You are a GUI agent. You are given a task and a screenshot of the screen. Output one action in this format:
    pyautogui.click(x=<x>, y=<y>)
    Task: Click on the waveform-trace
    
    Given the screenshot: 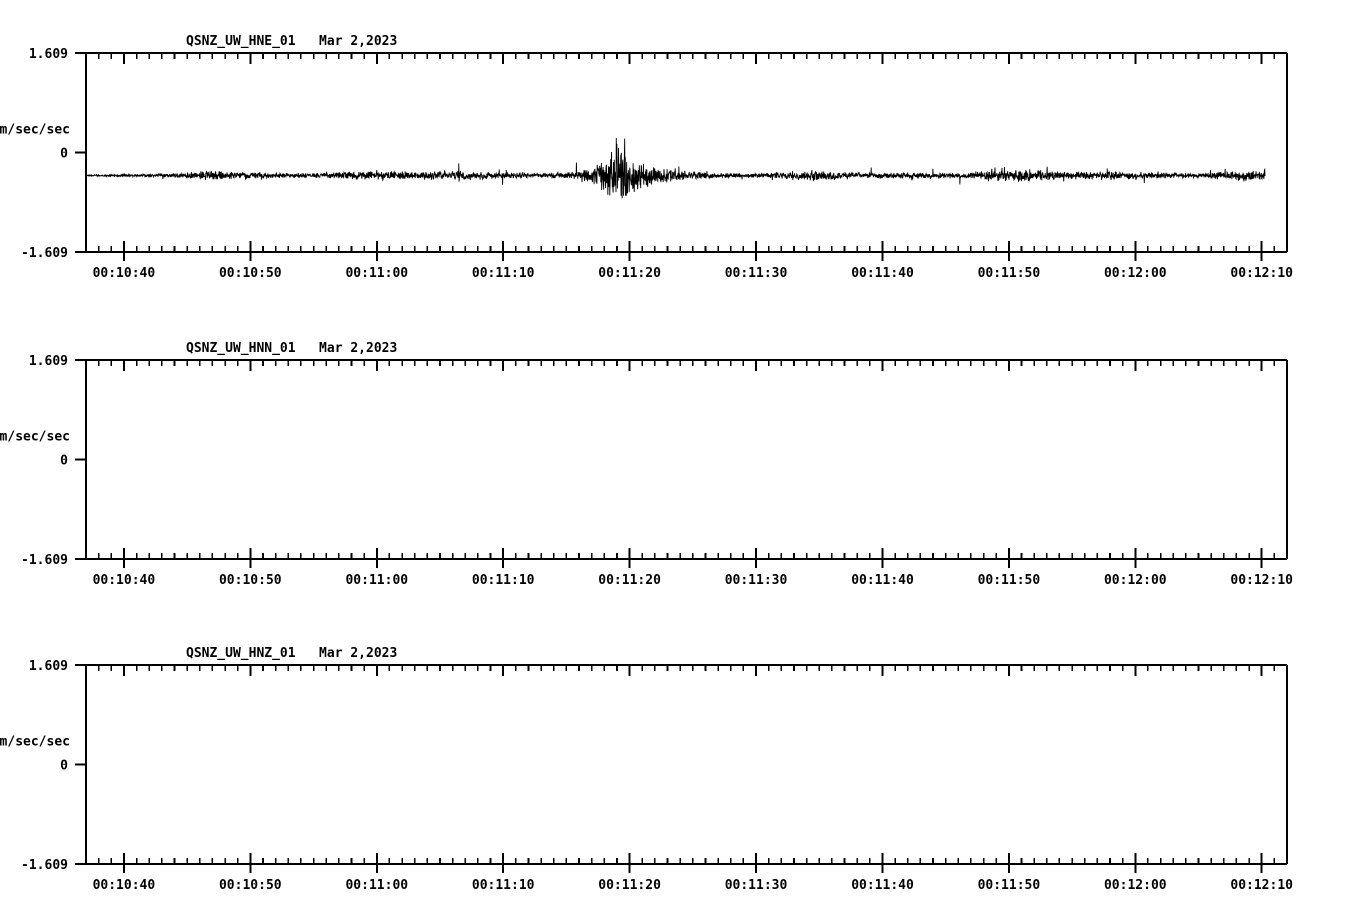 What is the action you would take?
    pyautogui.click(x=675, y=168)
    